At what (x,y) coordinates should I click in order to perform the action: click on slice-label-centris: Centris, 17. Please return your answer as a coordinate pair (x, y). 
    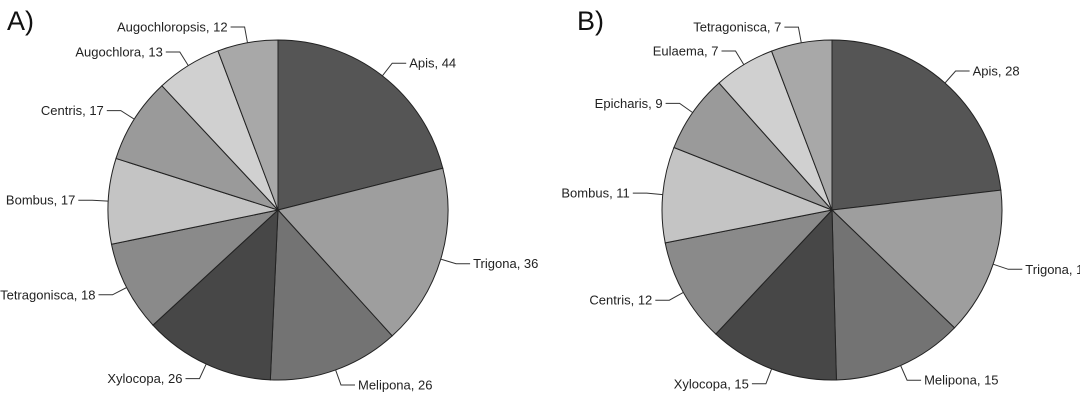
    Looking at the image, I should click on (72, 110).